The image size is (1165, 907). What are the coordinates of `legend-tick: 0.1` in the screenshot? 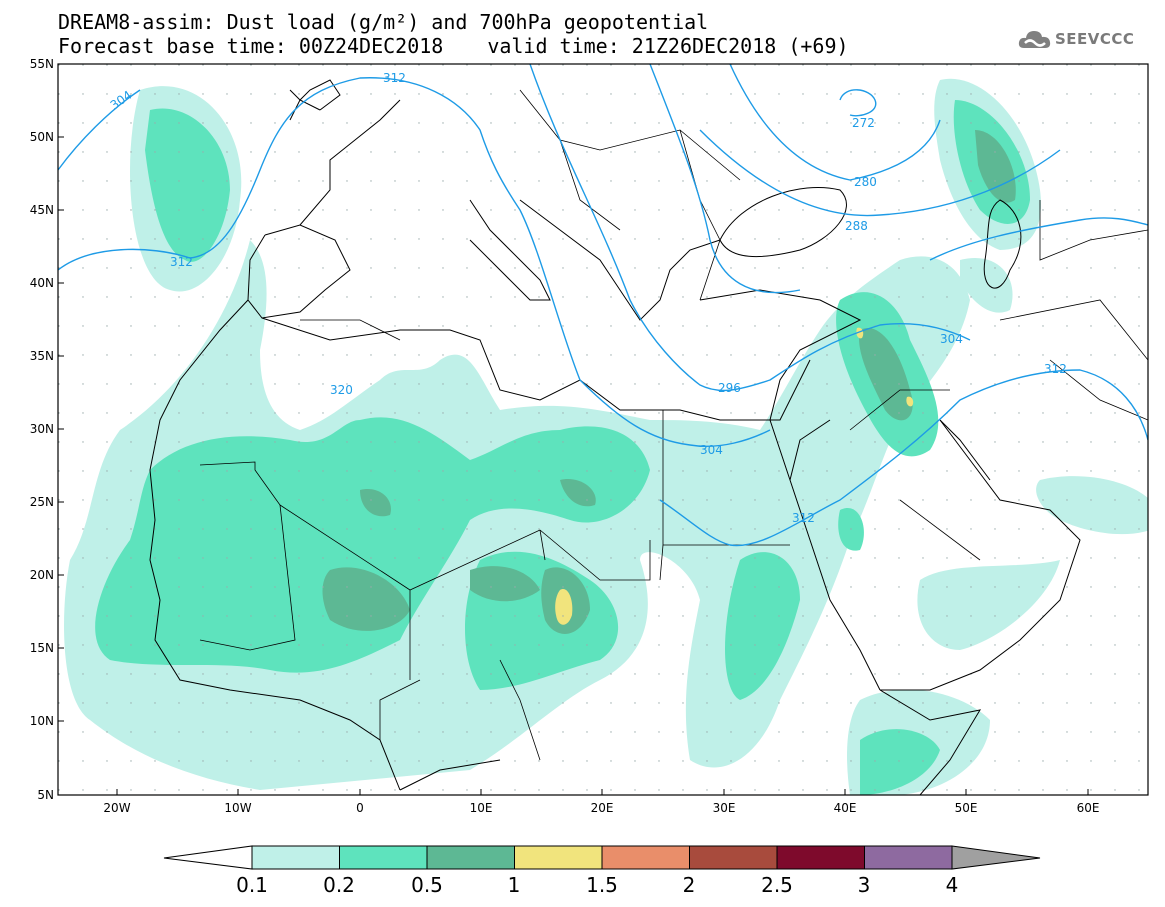 It's located at (252, 885).